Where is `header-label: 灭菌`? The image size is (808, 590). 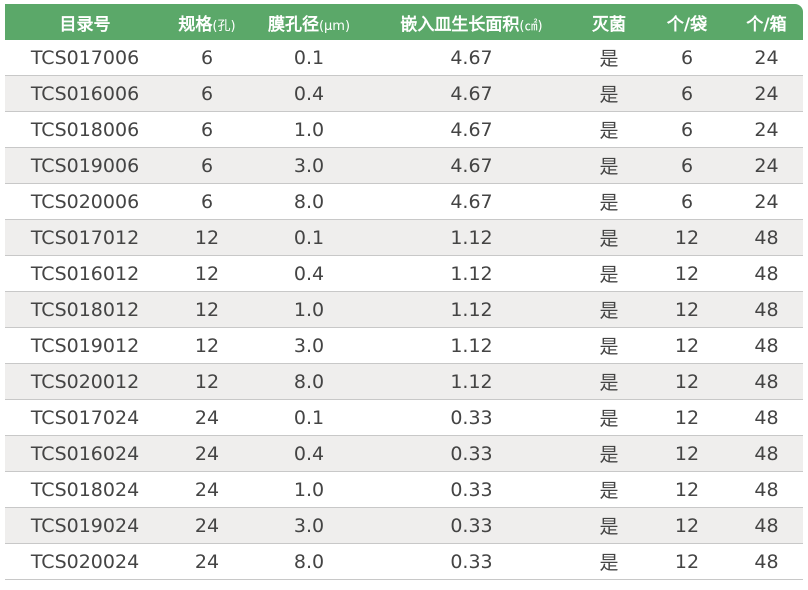
header-label: 灭菌 is located at coordinates (609, 24).